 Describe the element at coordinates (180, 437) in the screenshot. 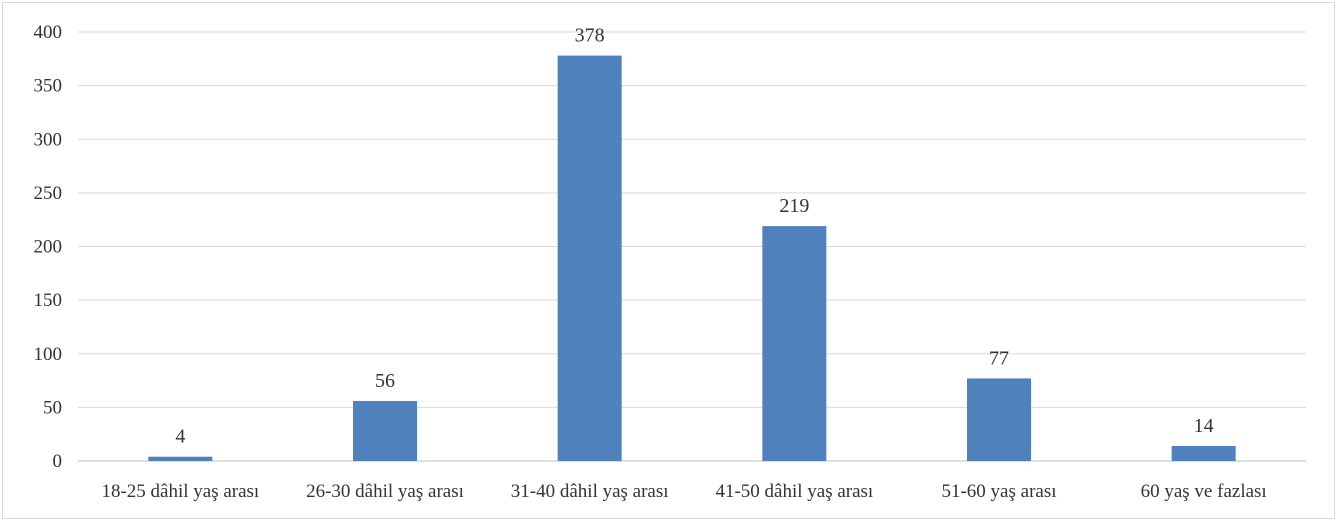

I see `data-label-1: 4` at that location.